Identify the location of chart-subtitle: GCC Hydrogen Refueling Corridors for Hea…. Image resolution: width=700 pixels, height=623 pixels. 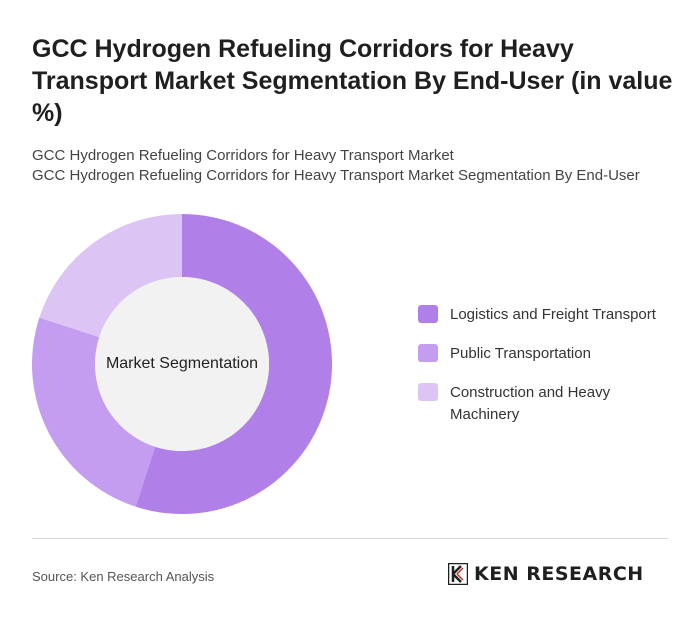
(357, 166).